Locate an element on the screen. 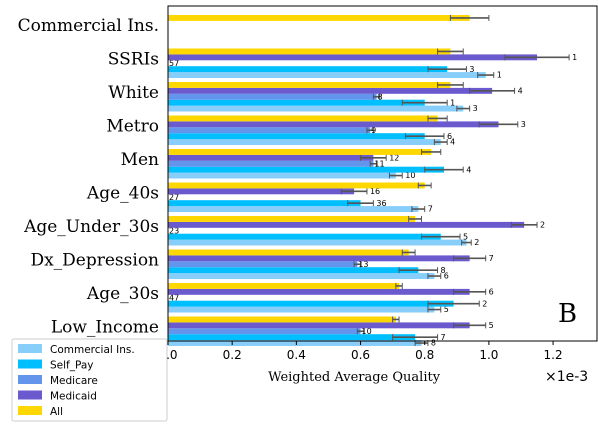  legend-label-self-pay: Self_Pay is located at coordinates (72, 366).